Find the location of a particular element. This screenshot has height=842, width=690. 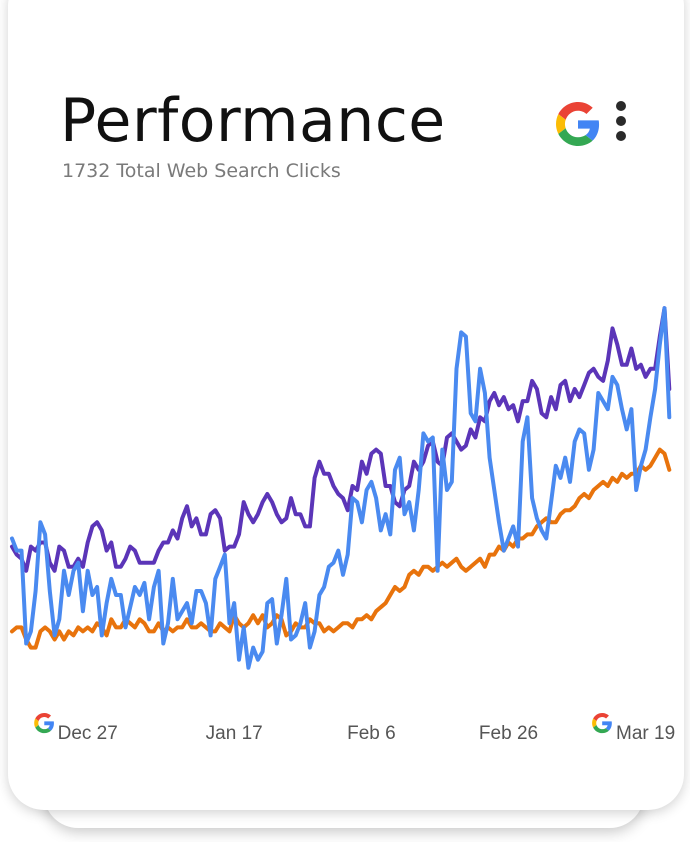

x-axis-ticks: Dec 27 Jan 17 Feb 6 Feb 26 Mar 19 is located at coordinates (354, 728).